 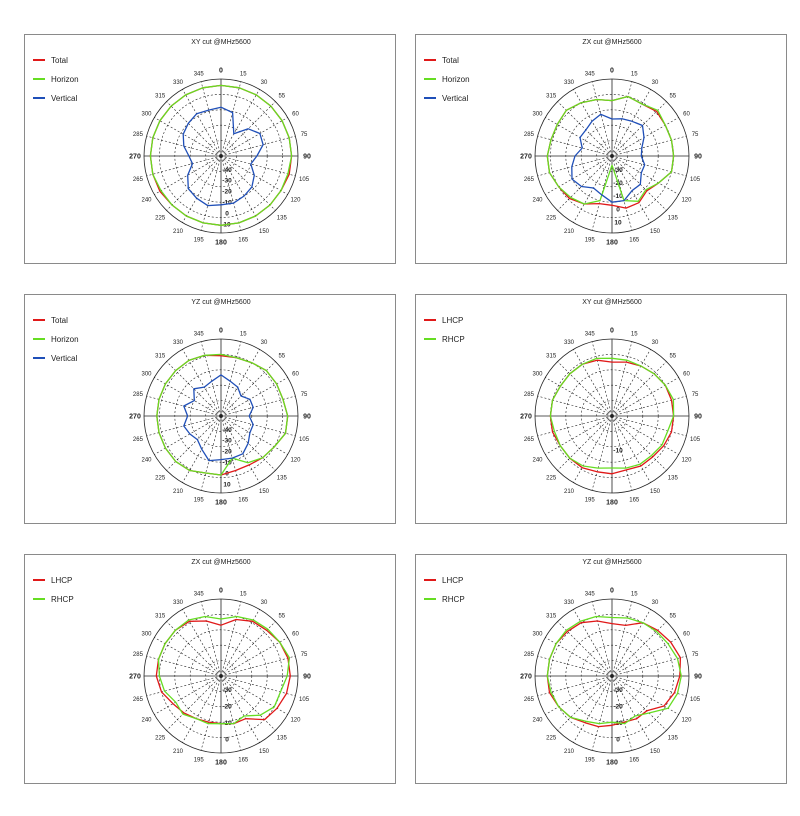 What do you see at coordinates (227, 452) in the screenshot?
I see `radial-tick-label: -20` at bounding box center [227, 452].